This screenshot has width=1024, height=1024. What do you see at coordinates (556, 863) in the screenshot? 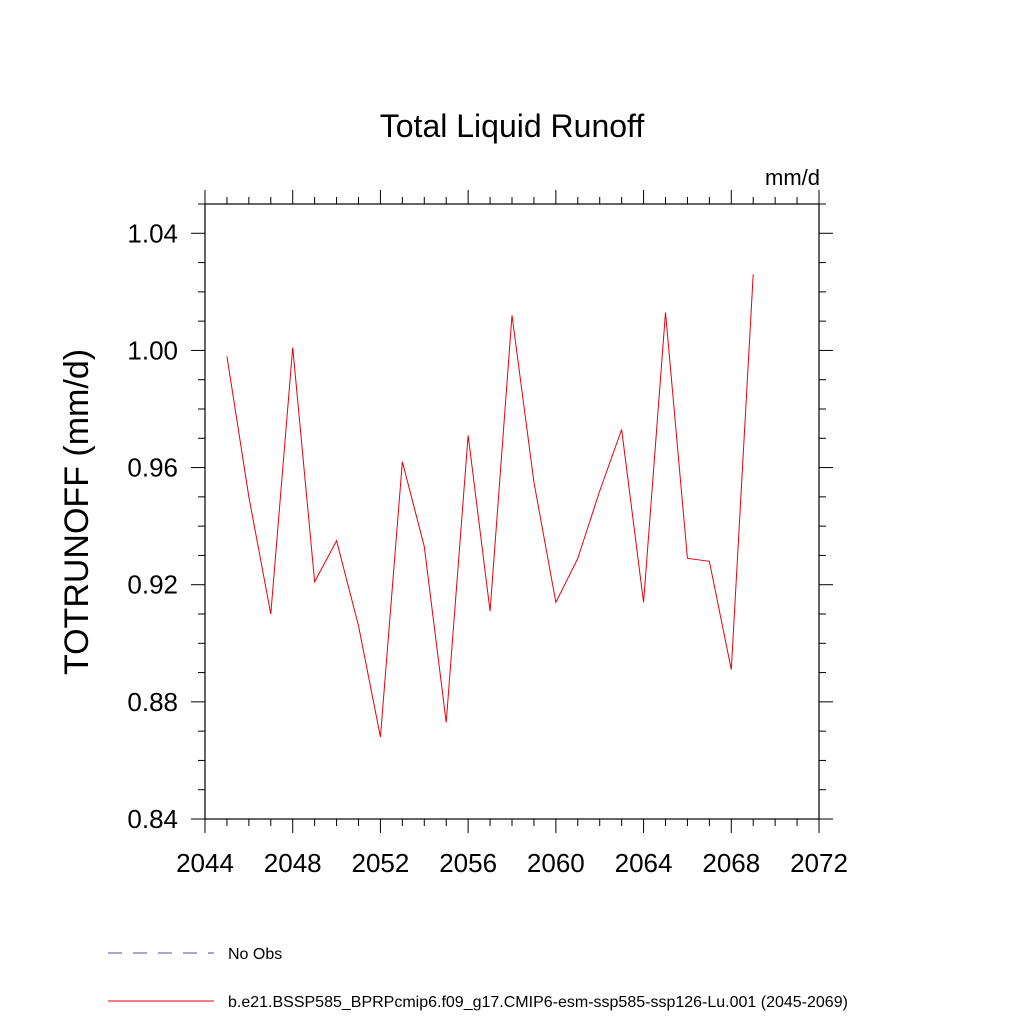
I see `x-tick-label: 2060` at bounding box center [556, 863].